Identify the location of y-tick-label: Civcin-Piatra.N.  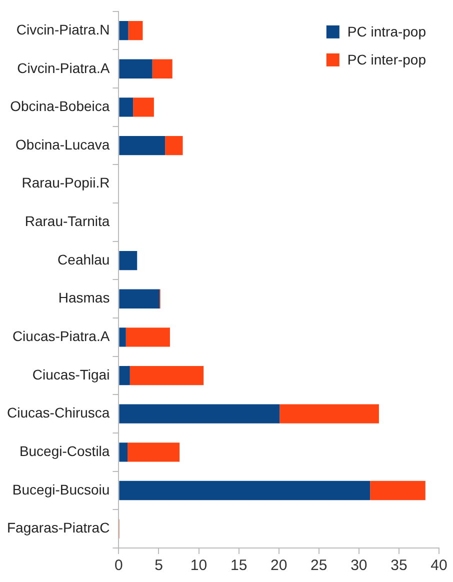
(63, 29).